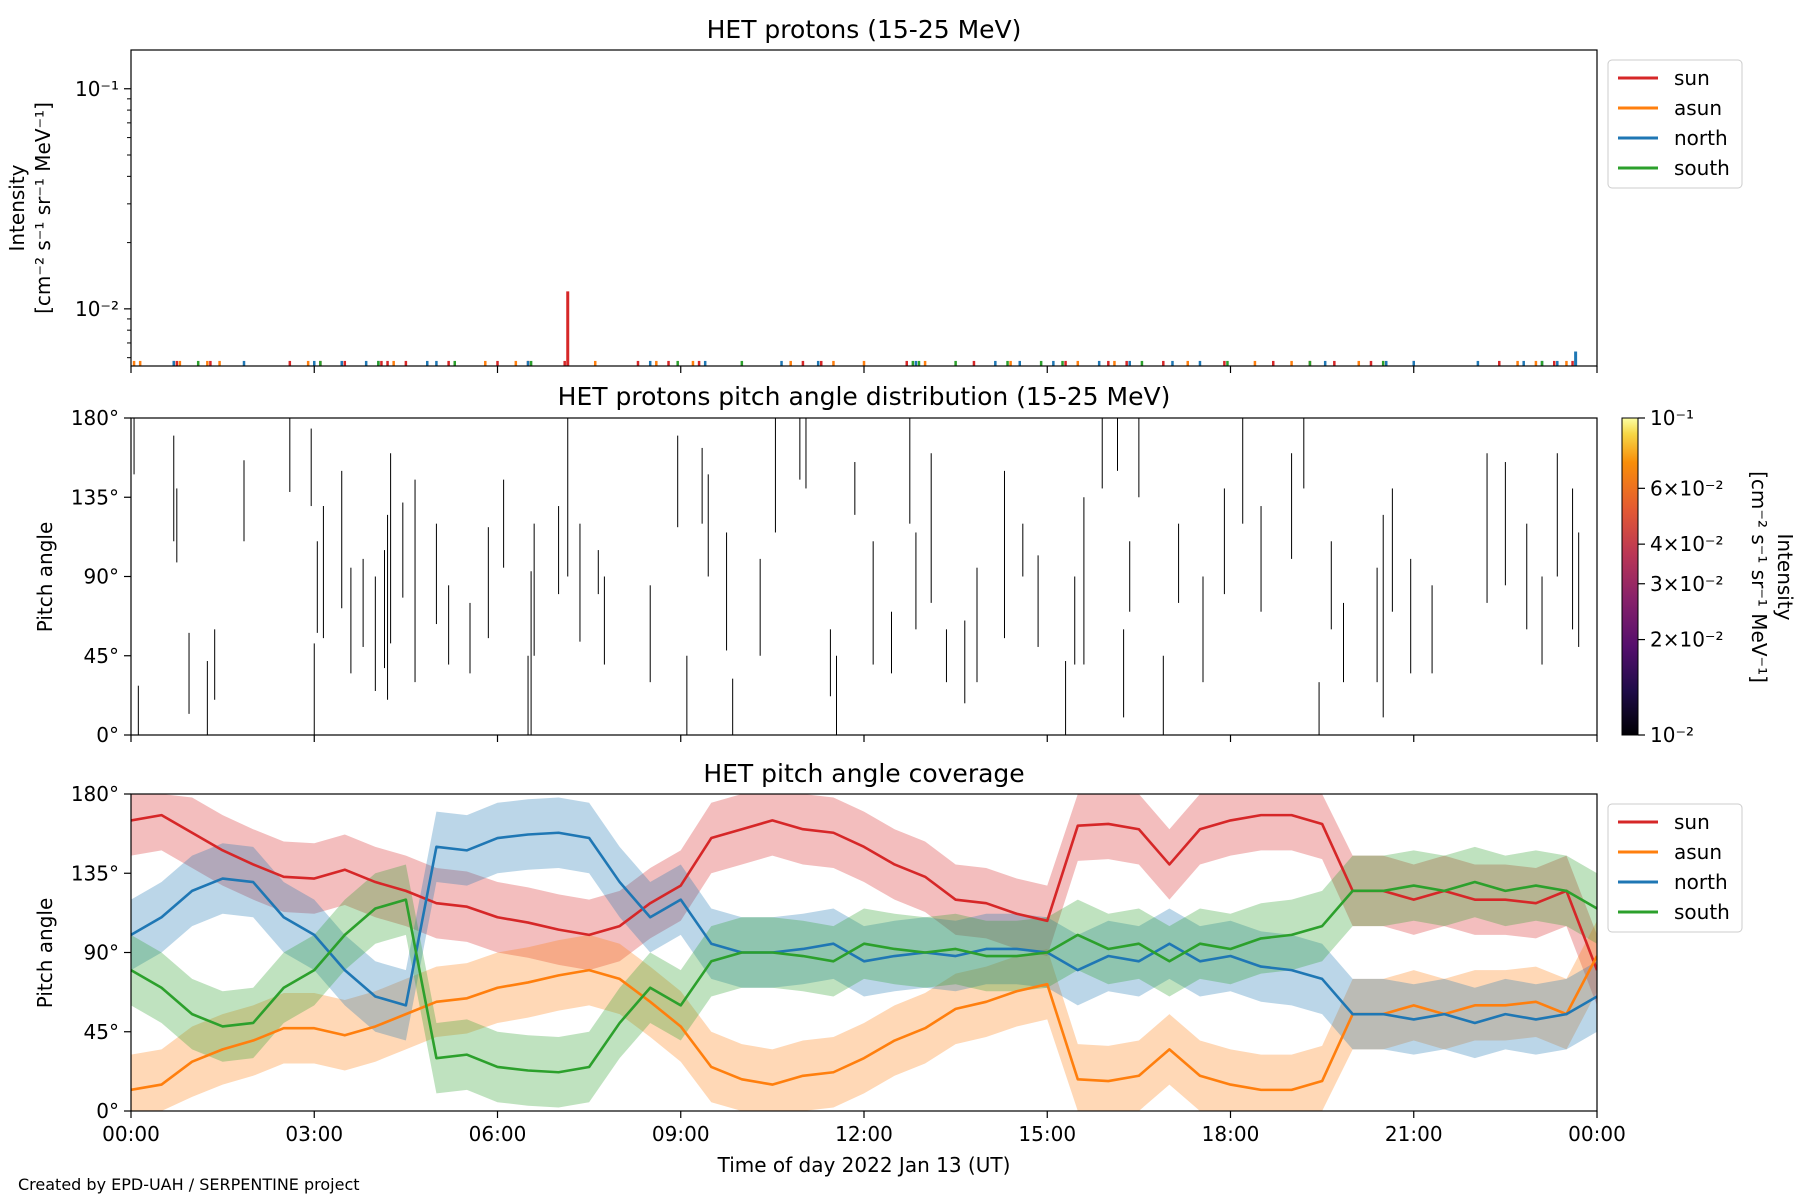 The image size is (1800, 1200). I want to click on colorbar-tick-label: 3×10⁻², so click(1687, 584).